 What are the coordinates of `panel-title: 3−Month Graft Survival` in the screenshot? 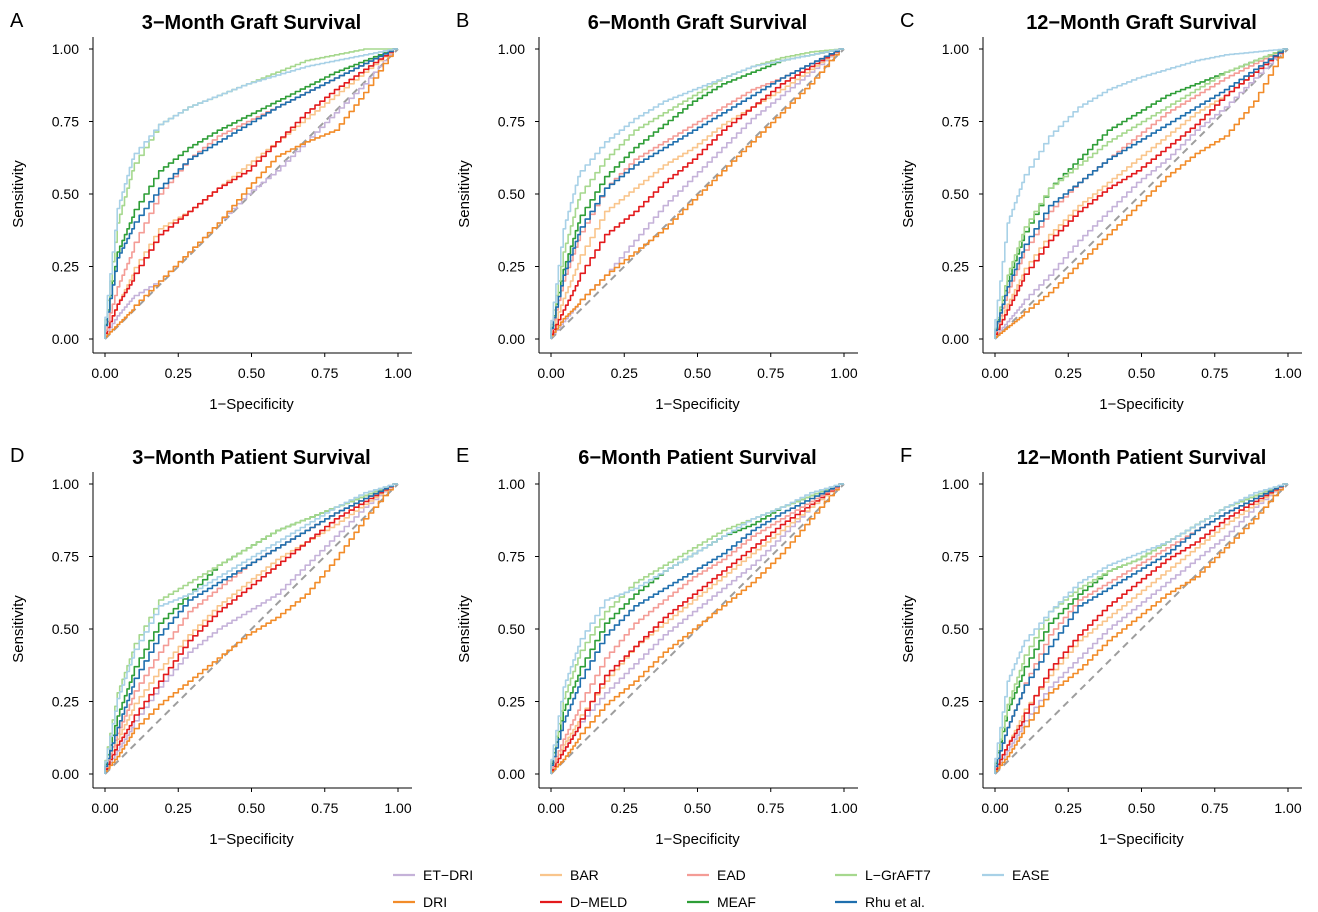 It's located at (252, 23).